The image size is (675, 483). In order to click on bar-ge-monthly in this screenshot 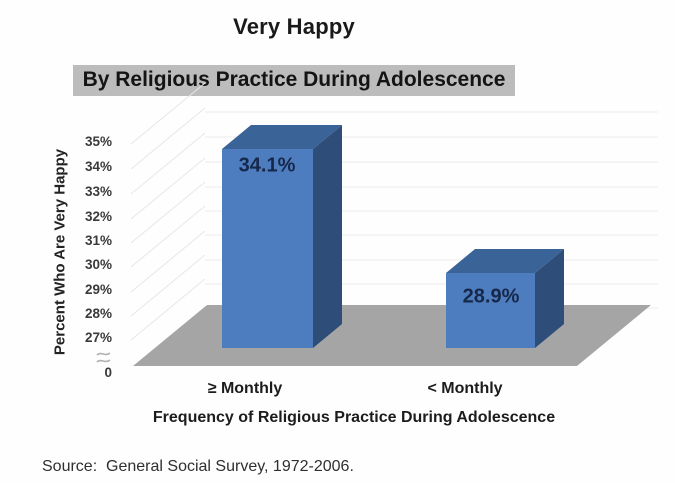, I will do `click(282, 236)`.